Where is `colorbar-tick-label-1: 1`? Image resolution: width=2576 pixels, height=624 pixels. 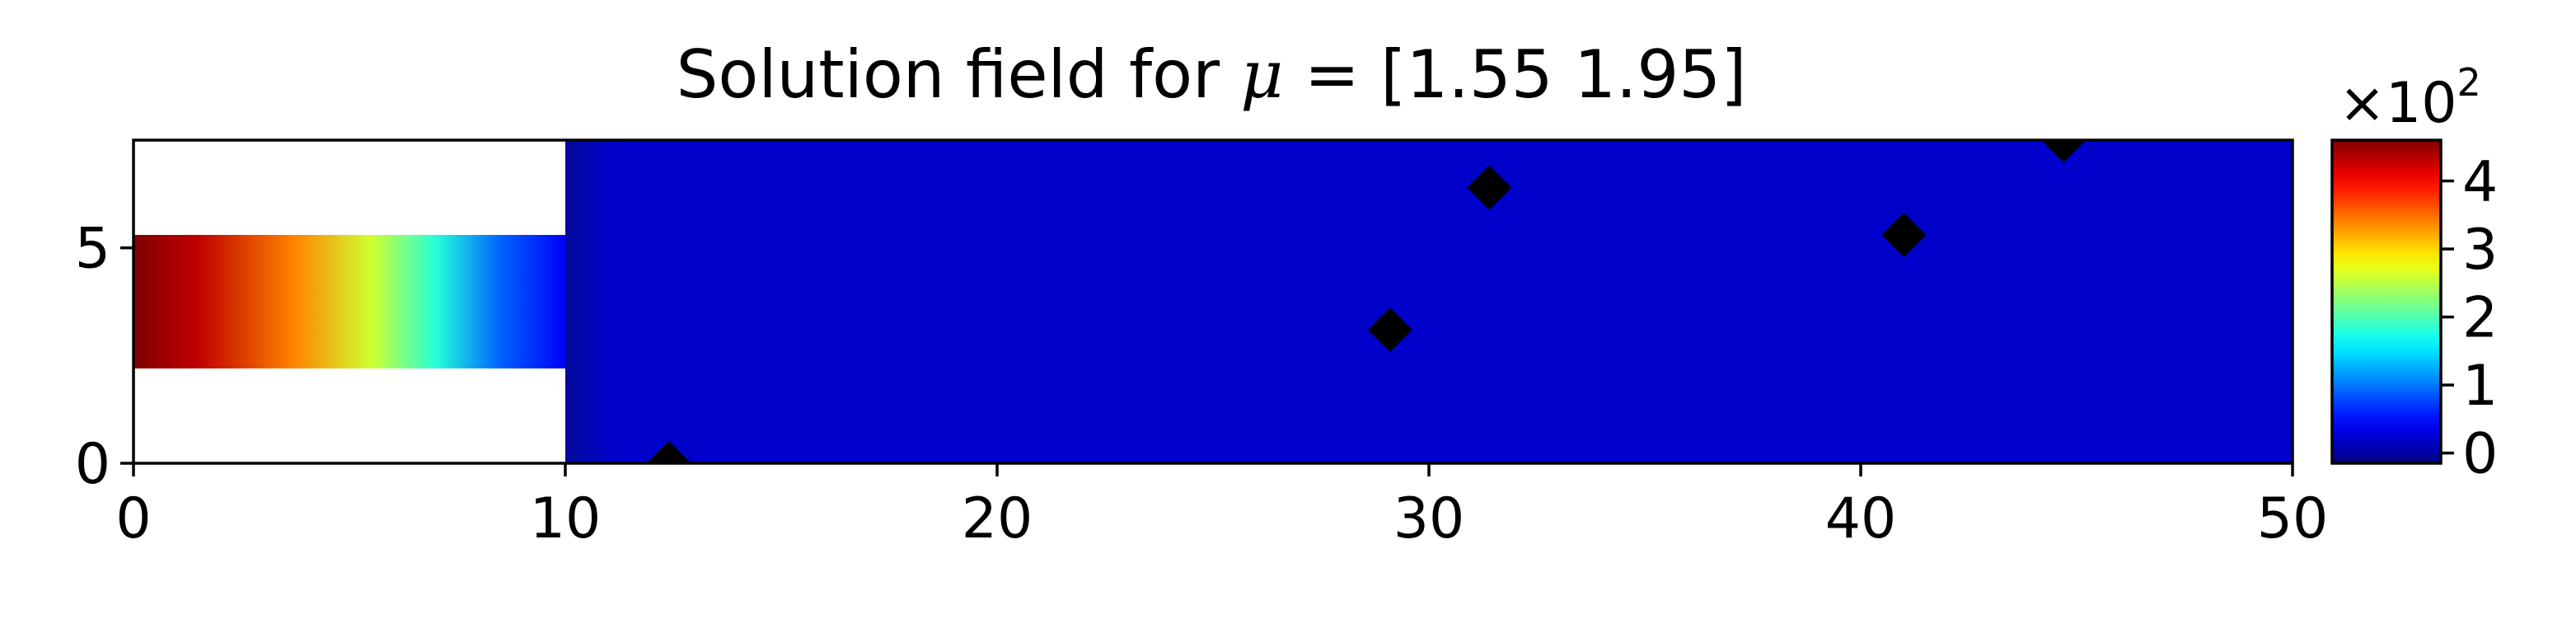 colorbar-tick-label-1: 1 is located at coordinates (2480, 386).